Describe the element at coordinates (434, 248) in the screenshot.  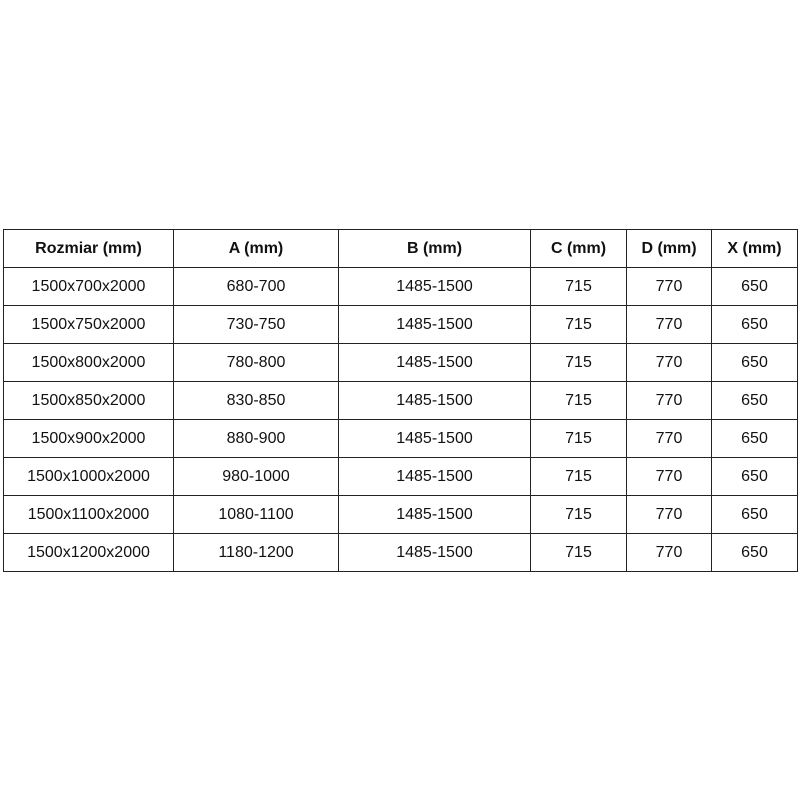
I see `column-header: B (mm)` at that location.